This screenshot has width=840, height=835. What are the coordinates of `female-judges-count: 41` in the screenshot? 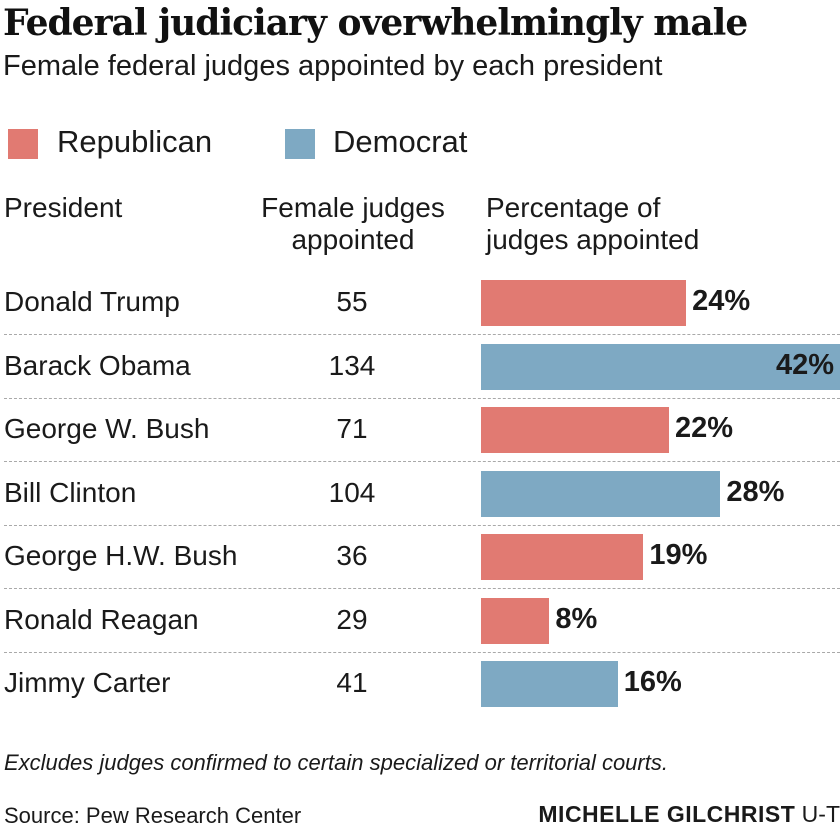 It's located at (352, 682).